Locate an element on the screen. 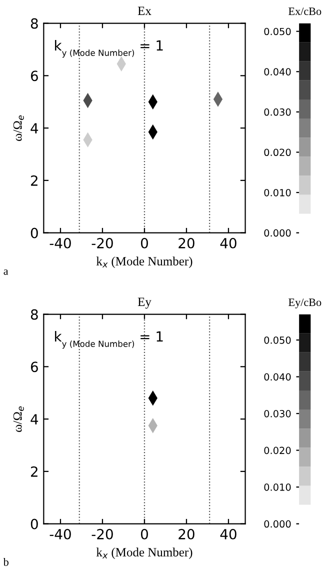 The image size is (336, 582). text: a is located at coordinates (6, 272).